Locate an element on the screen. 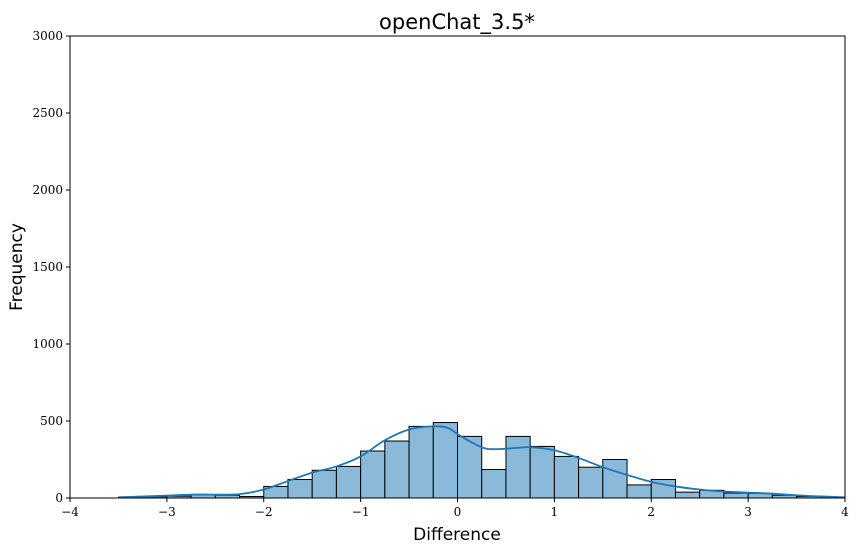  y-tick-label-3: 1500 is located at coordinates (47, 267).